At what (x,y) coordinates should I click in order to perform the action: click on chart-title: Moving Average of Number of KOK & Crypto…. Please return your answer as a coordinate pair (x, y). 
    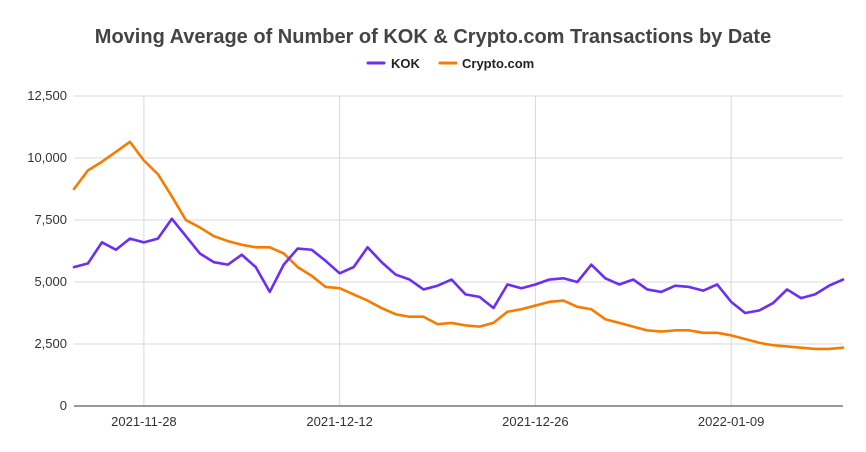
    Looking at the image, I should click on (433, 37).